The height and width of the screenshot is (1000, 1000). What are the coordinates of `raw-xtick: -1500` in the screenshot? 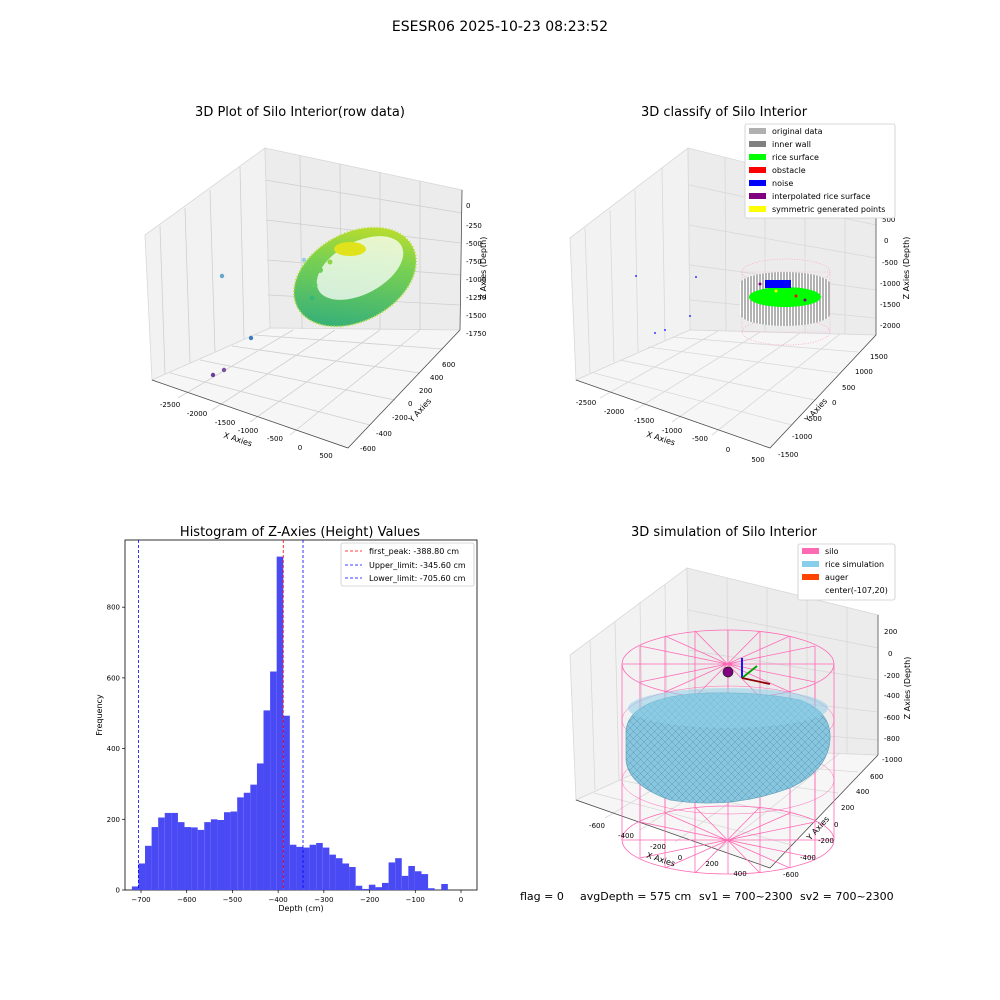 It's located at (225, 423).